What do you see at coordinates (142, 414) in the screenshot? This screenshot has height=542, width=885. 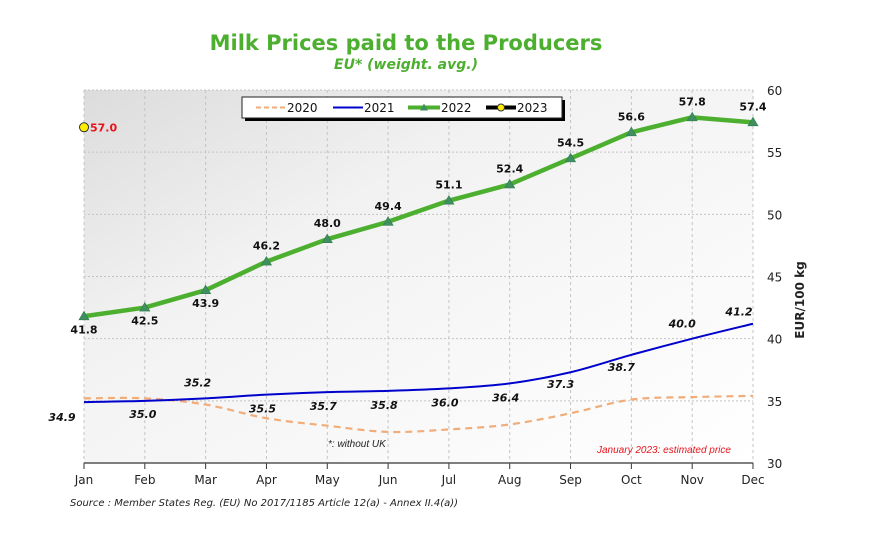 I see `data-label-2021: 35.0` at bounding box center [142, 414].